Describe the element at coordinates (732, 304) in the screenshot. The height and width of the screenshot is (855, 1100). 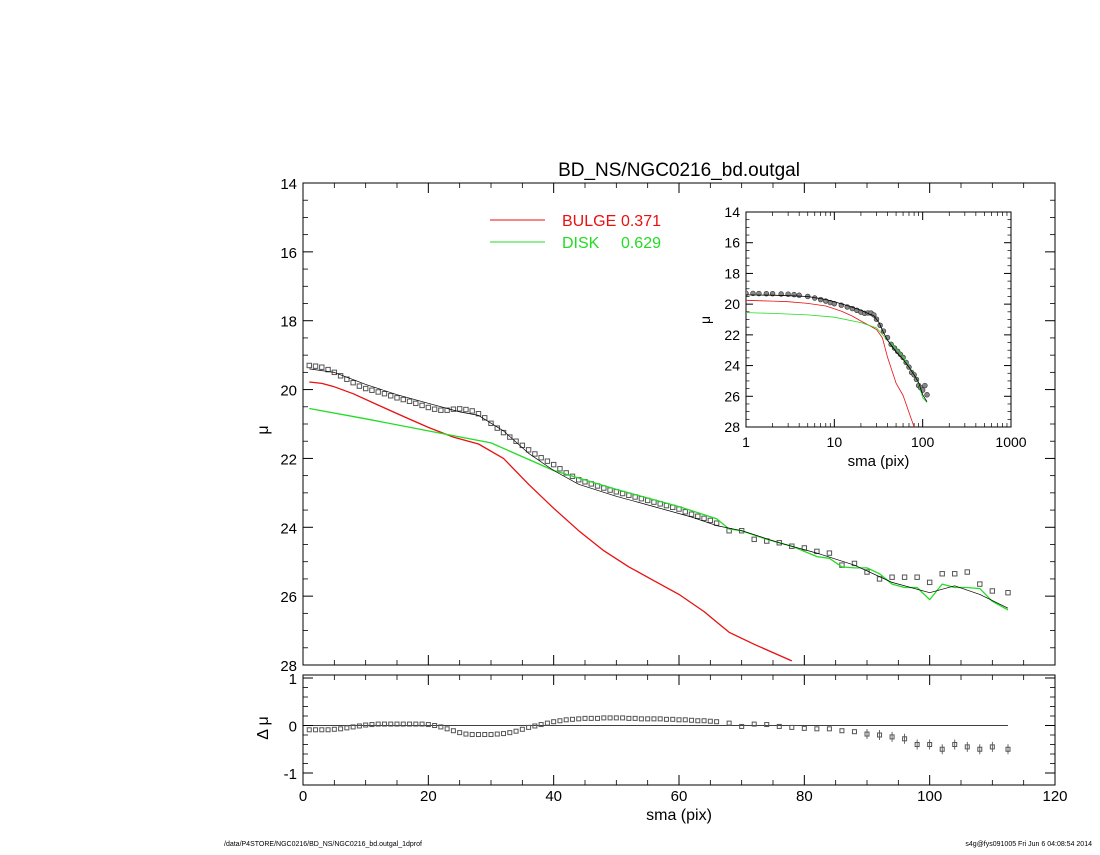
I see `inset-y-tick-label: 20` at that location.